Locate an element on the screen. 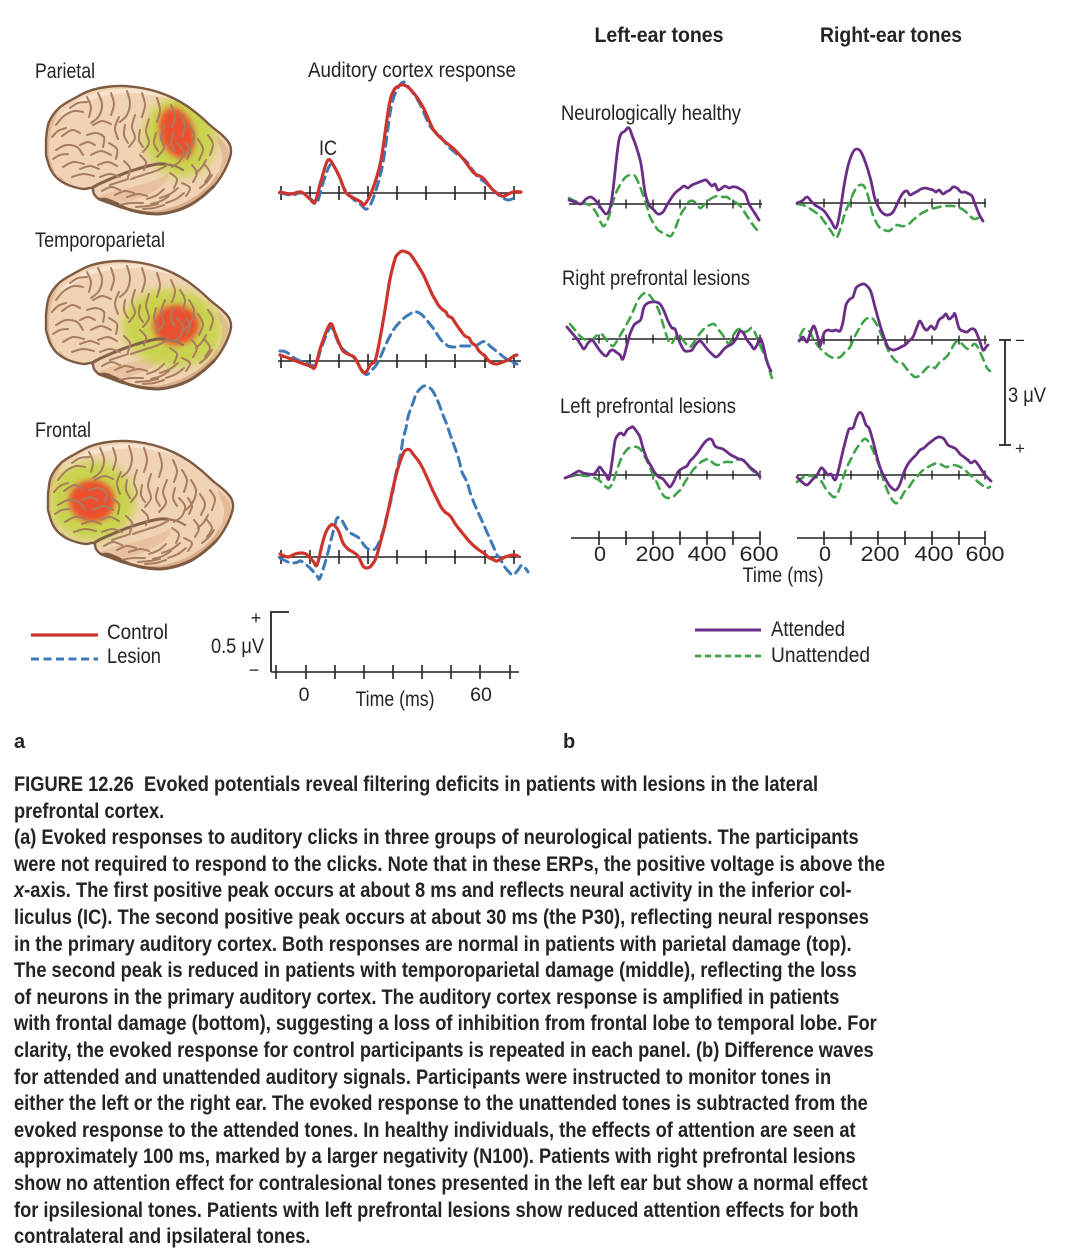 Image resolution: width=1084 pixels, height=1258 pixels. svg-text: 0.5 μV is located at coordinates (237, 646).